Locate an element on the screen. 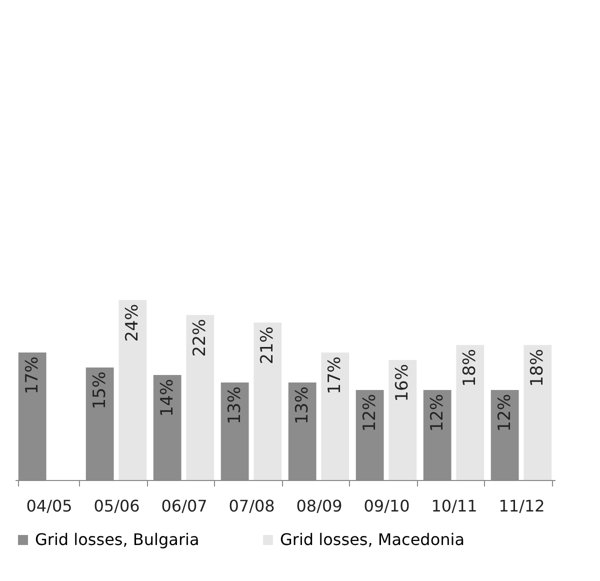 This screenshot has width=600, height=581. x-tick-label: 11/12 is located at coordinates (521, 506).